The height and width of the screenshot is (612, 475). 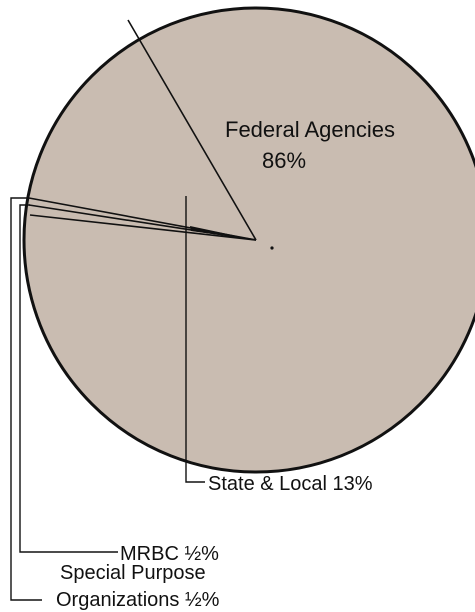 I want to click on slice-boundary-state-mrbc, so click(x=143, y=227).